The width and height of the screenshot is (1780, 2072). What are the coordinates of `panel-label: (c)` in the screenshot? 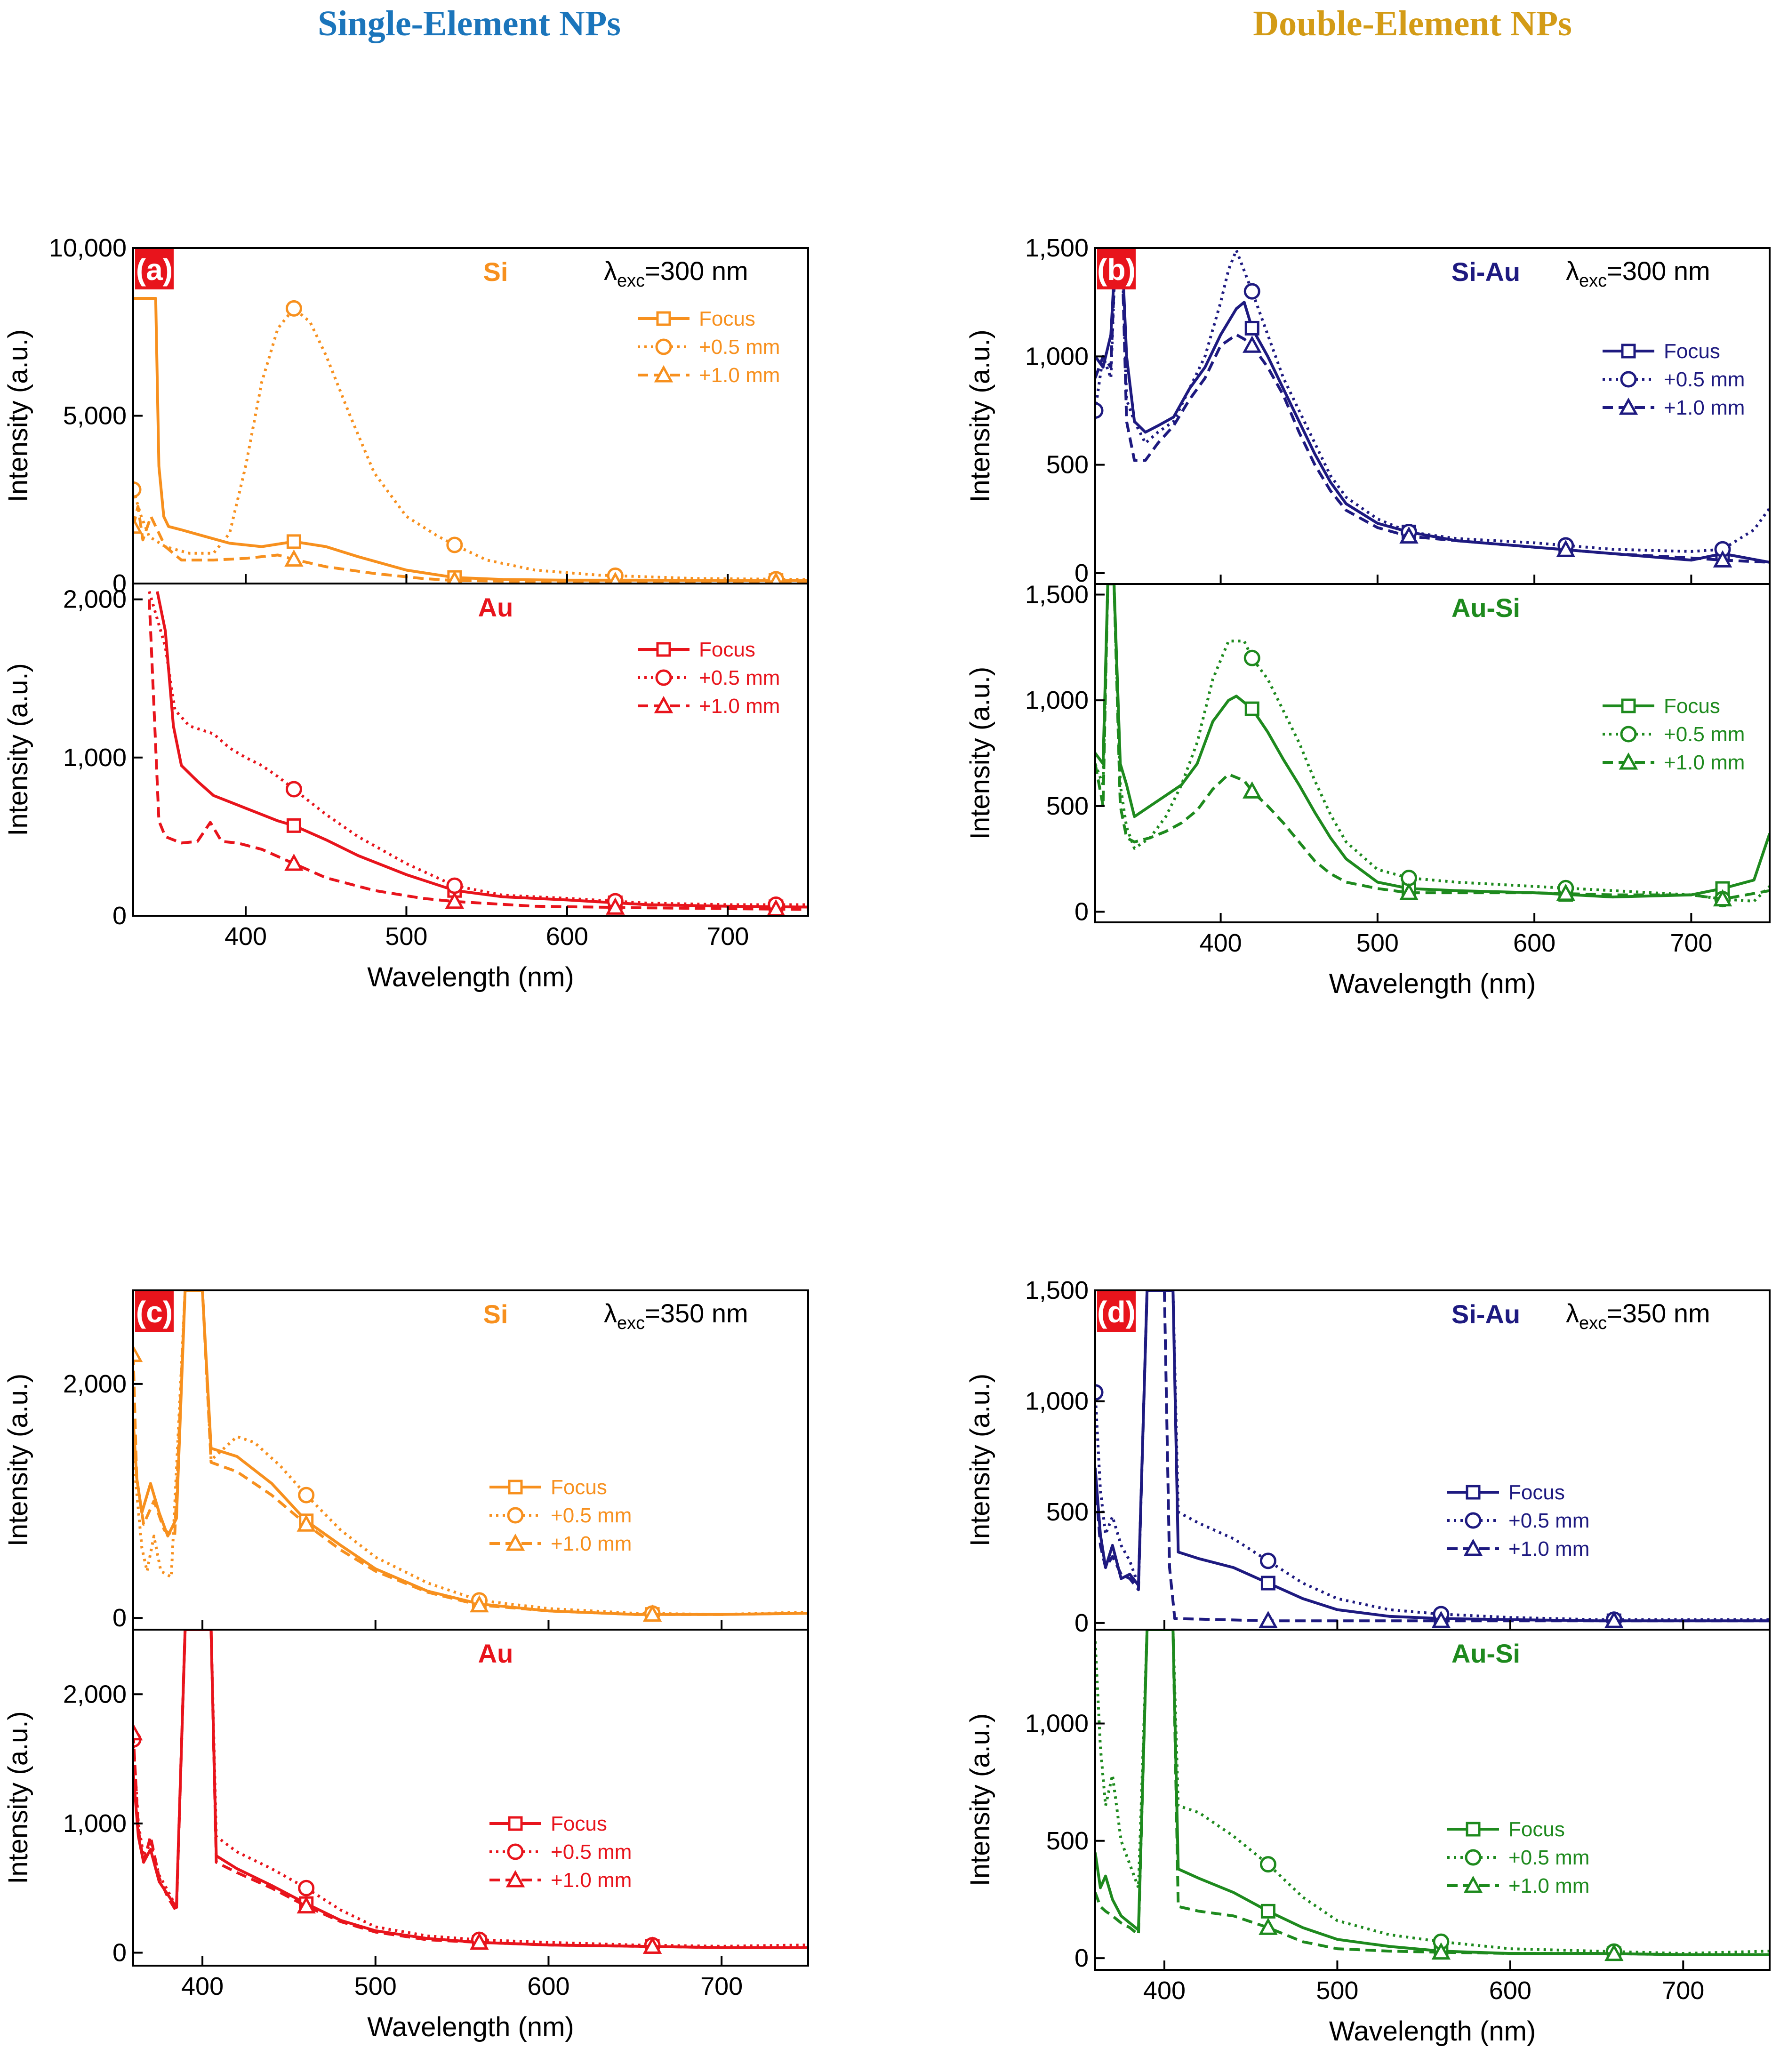 It's located at (154, 1312).